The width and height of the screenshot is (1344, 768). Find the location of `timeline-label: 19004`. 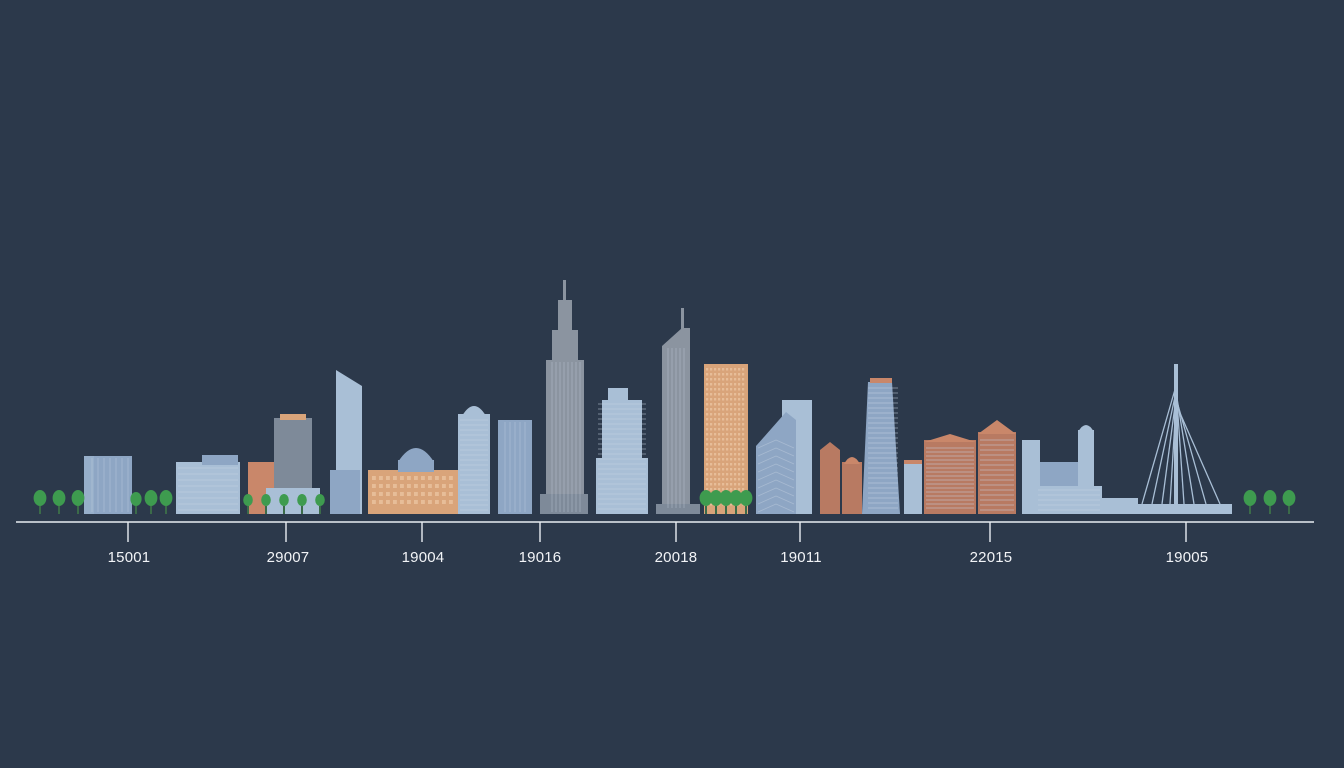

timeline-label: 19004 is located at coordinates (423, 557).